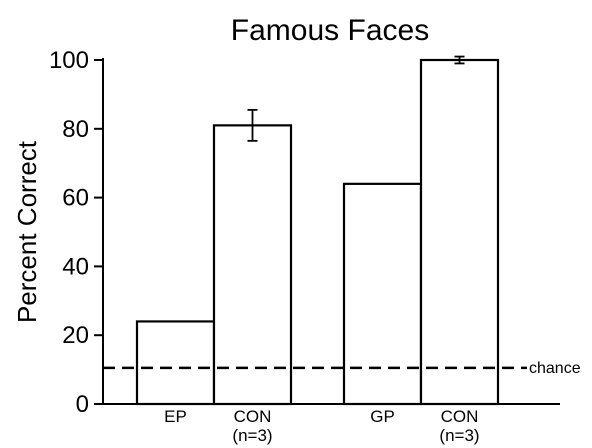 The image size is (592, 448). I want to click on error-bars, so click(356, 98).